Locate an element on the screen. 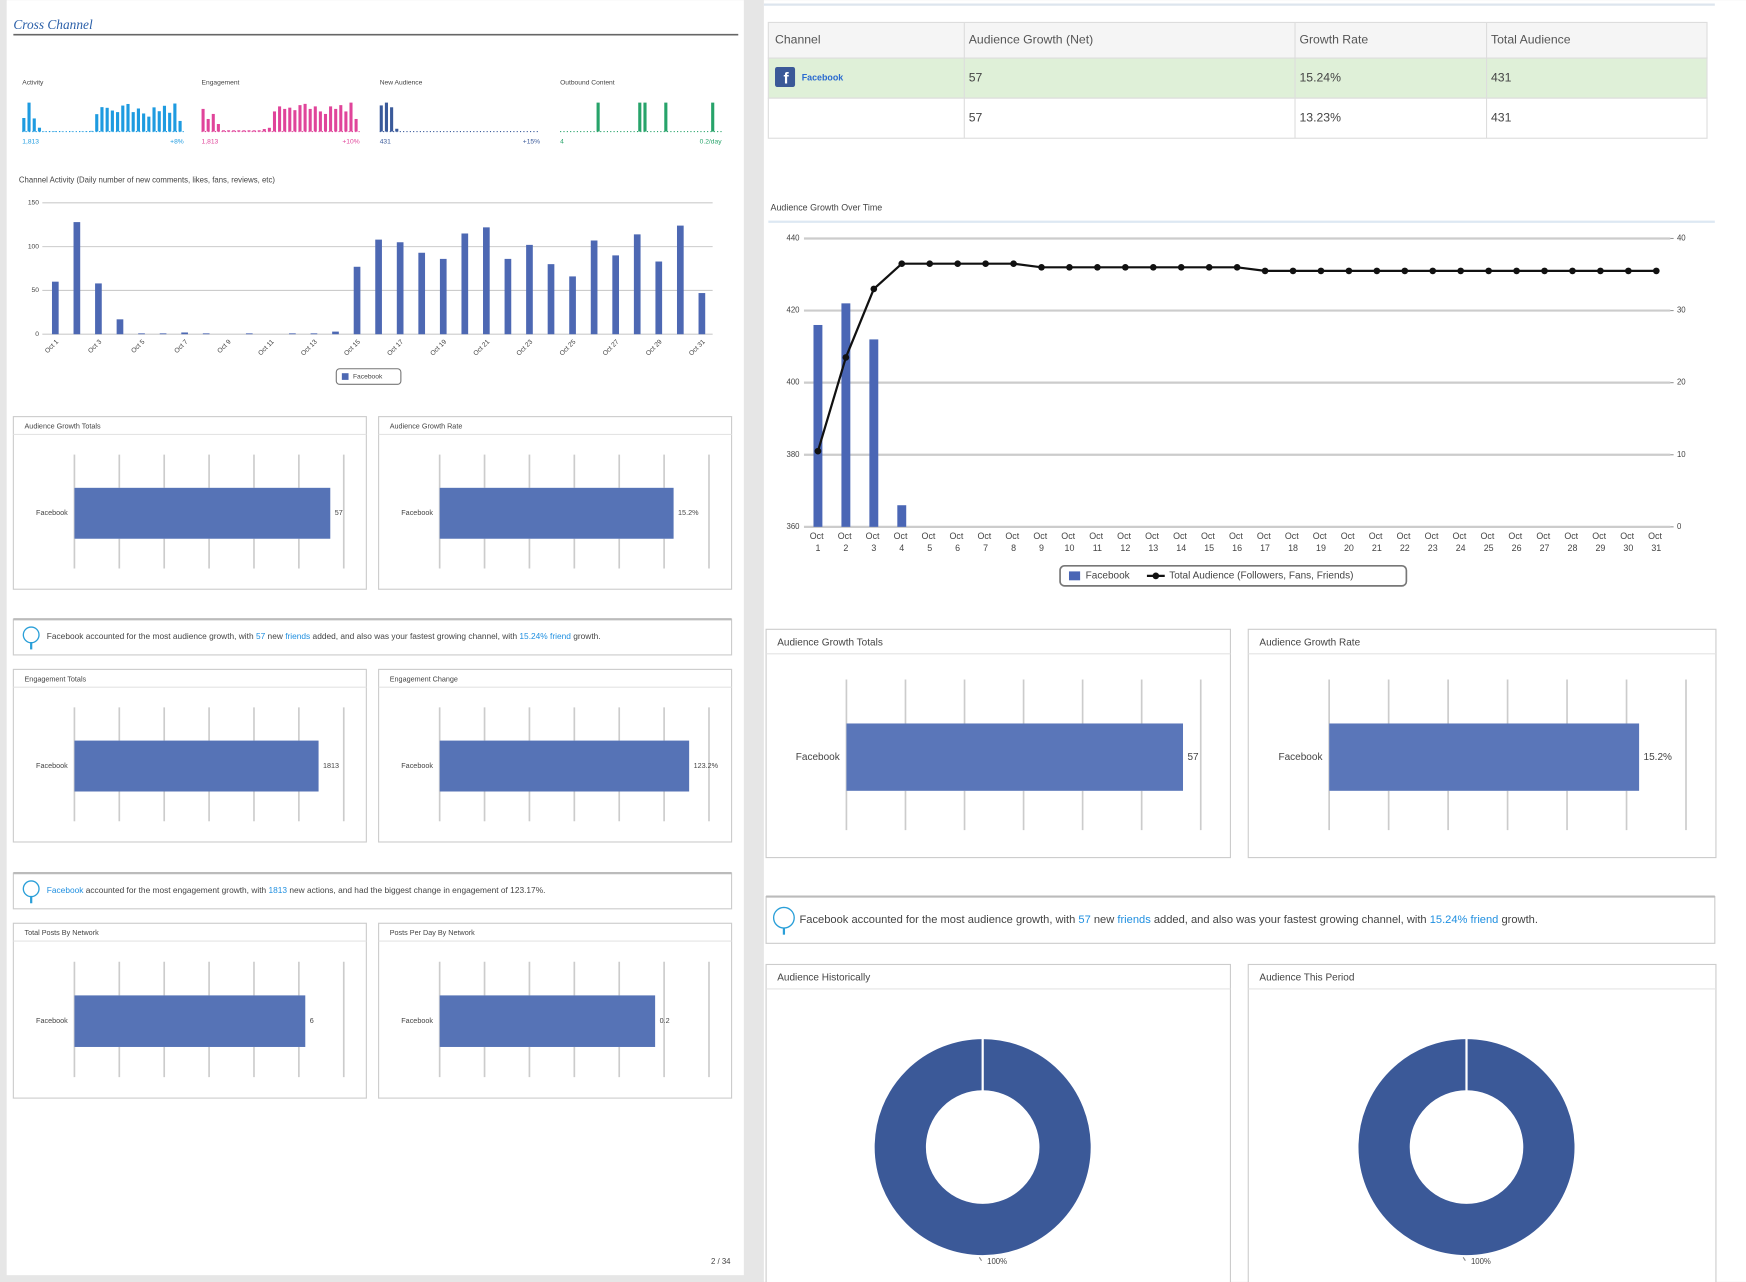  x-tick-label: Oct 10 is located at coordinates (1069, 542).